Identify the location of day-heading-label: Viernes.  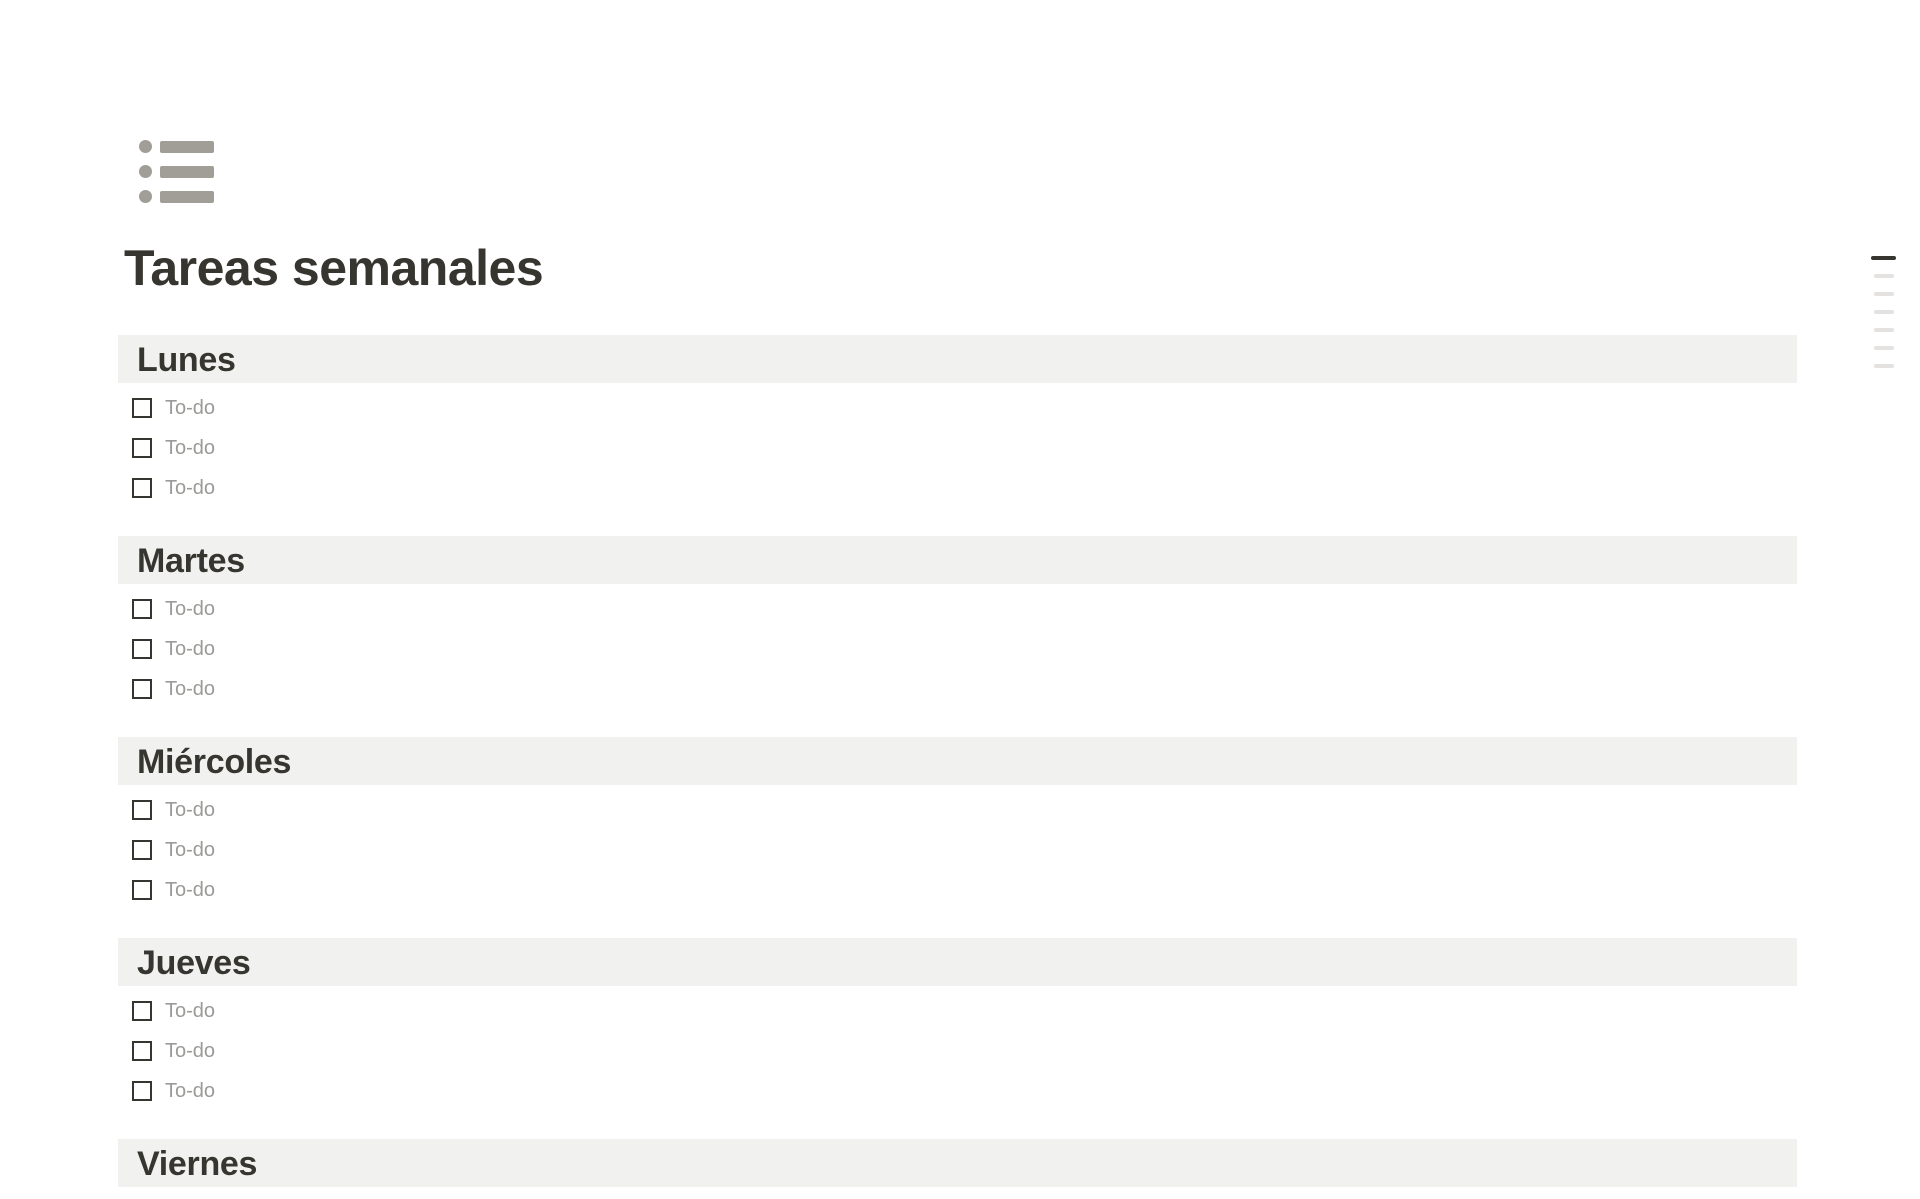
(197, 1163).